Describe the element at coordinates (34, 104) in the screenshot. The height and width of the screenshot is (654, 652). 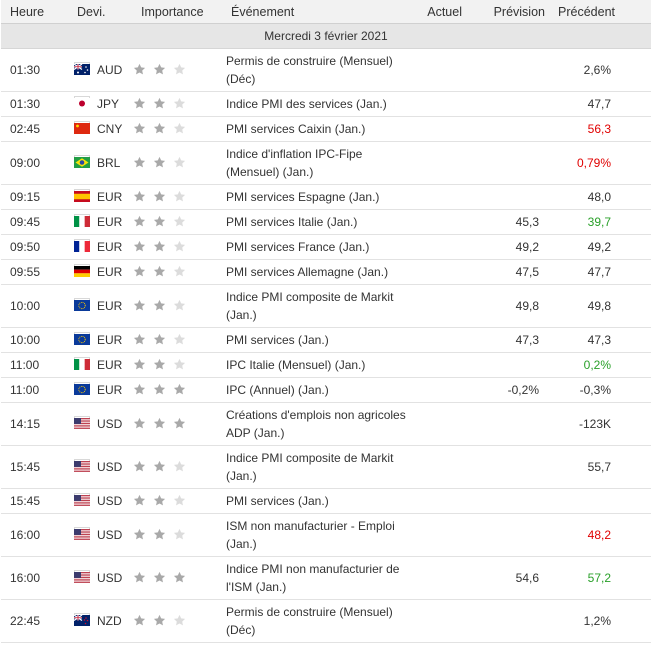
I see `event-time: 01:30` at that location.